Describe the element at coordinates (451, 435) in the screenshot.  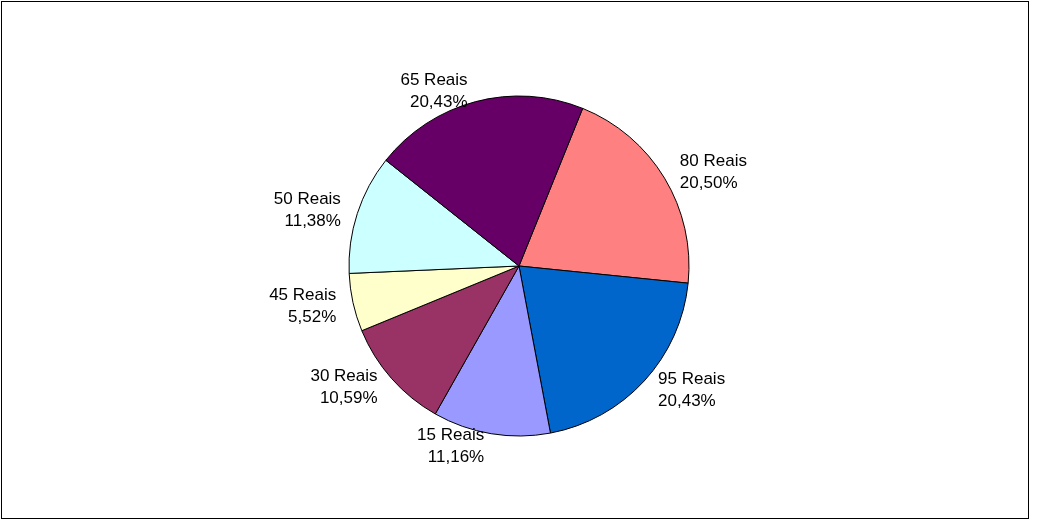
I see `slice-label: 15 Reais` at that location.